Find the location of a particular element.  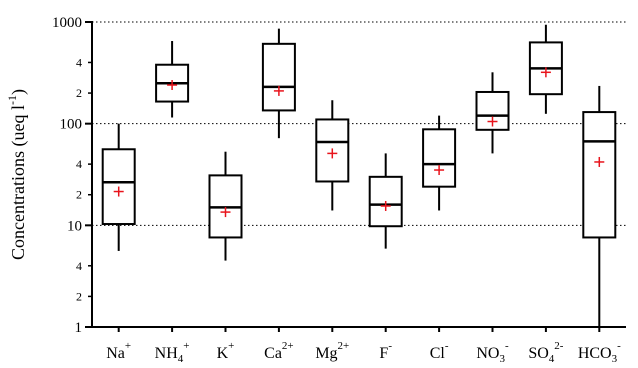

x-tick-label: F- is located at coordinates (385, 351).